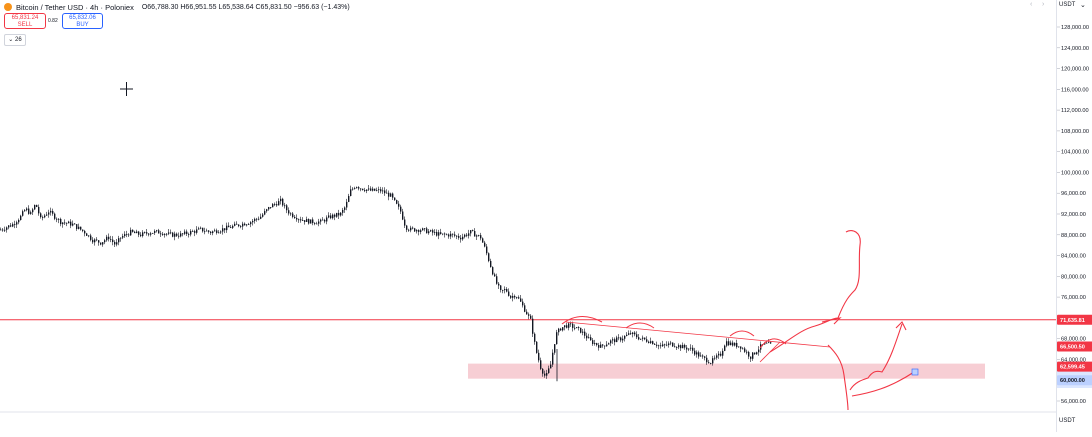  What do you see at coordinates (1073, 298) in the screenshot?
I see `axis-tick-label: 76,000.00` at bounding box center [1073, 298].